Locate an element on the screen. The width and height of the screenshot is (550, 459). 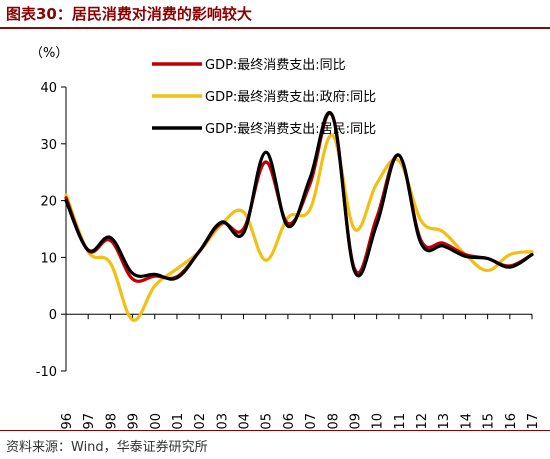
title-divider is located at coordinates (275, 28).